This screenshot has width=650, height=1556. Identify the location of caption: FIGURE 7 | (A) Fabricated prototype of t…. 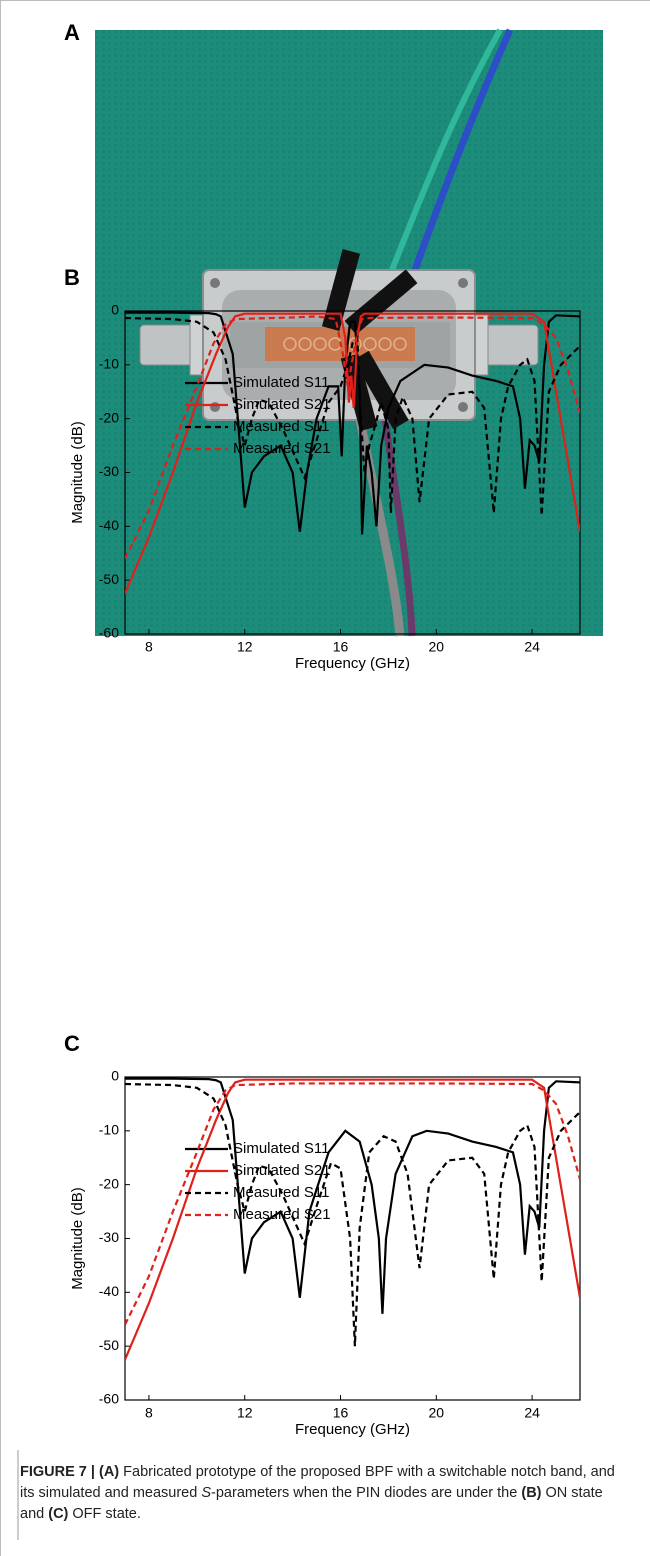
(325, 1493).